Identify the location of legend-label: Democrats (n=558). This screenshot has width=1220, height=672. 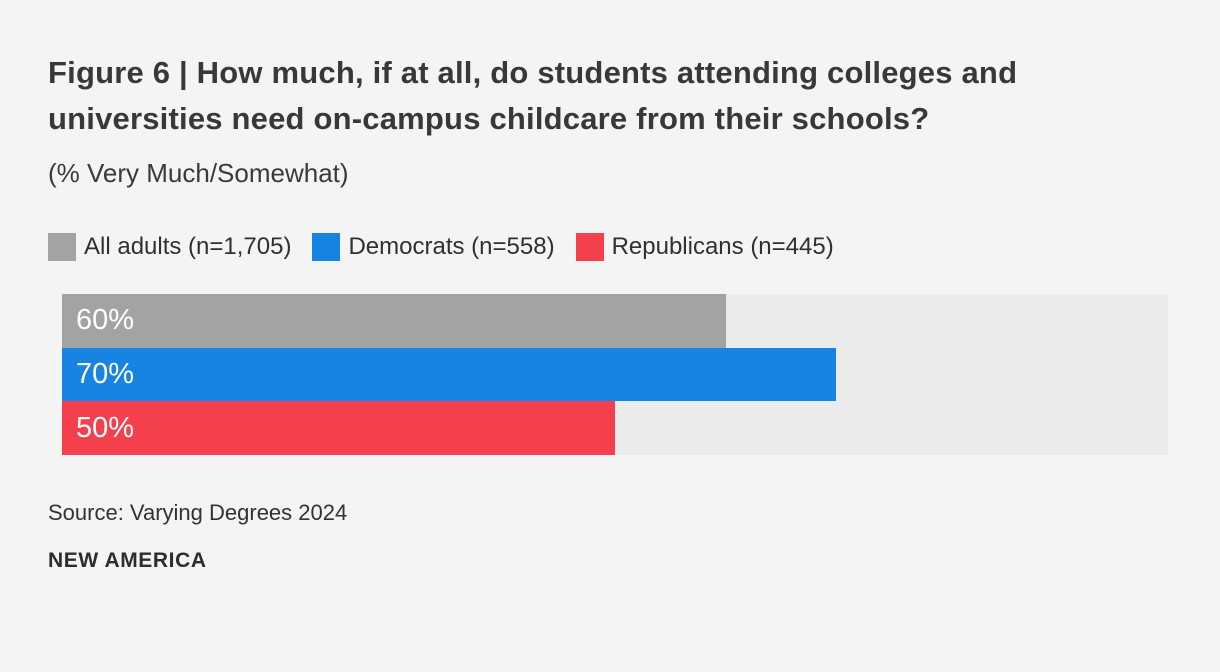
(451, 246).